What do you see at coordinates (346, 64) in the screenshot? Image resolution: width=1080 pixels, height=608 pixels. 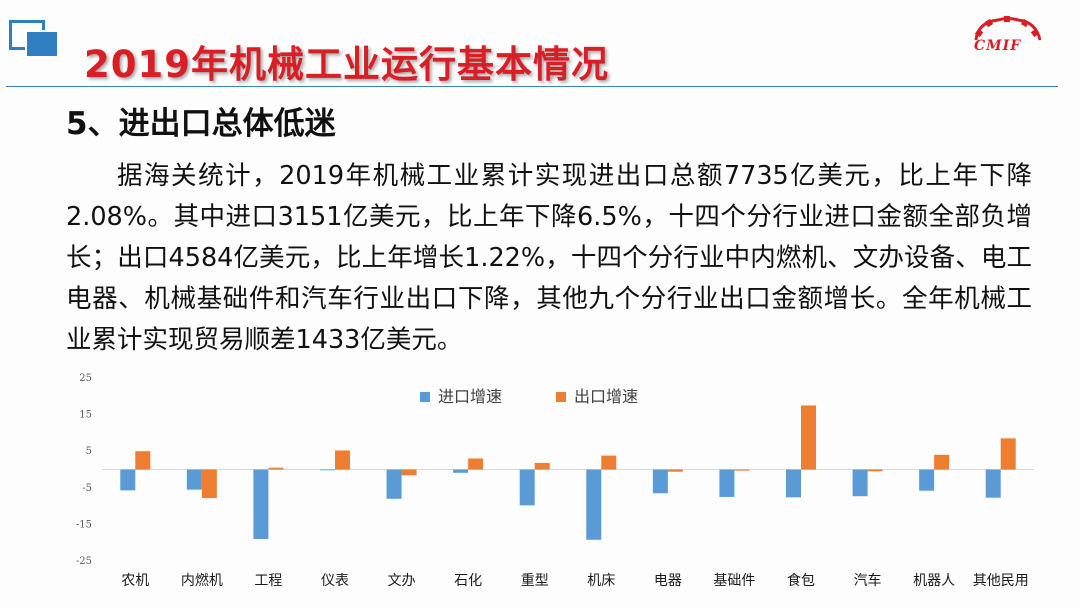 I see `slide-title: 2019年机械工业运行基本情况` at bounding box center [346, 64].